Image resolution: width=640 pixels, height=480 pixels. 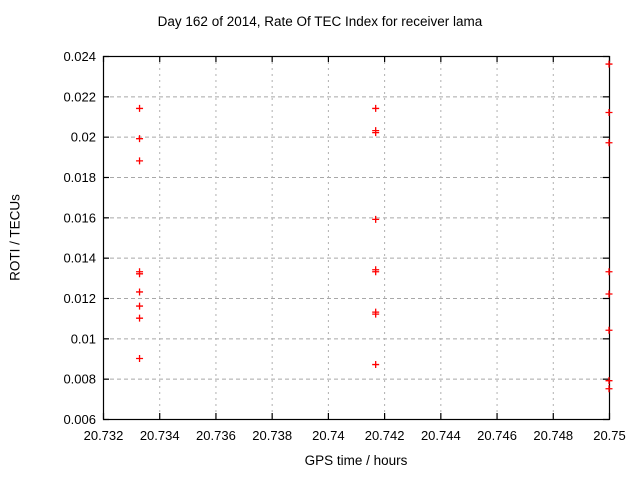 I want to click on x-tick-label: 20.748, so click(x=553, y=435).